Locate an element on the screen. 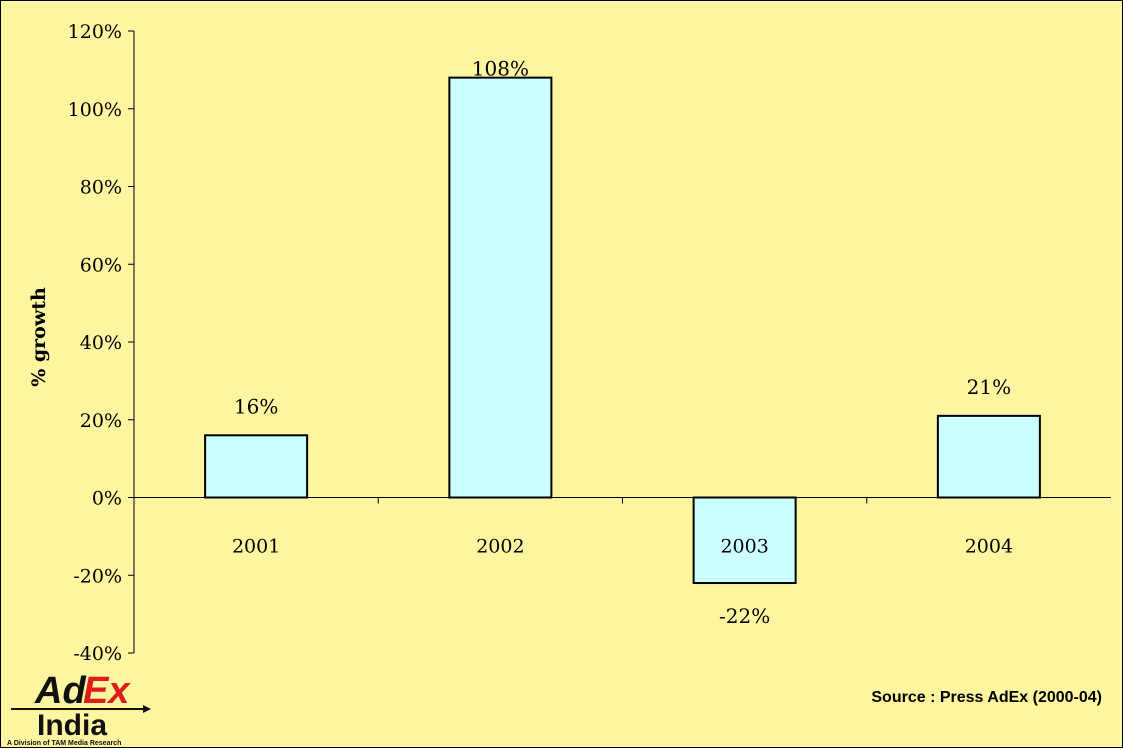  y-tick-label: -20% is located at coordinates (97, 576).